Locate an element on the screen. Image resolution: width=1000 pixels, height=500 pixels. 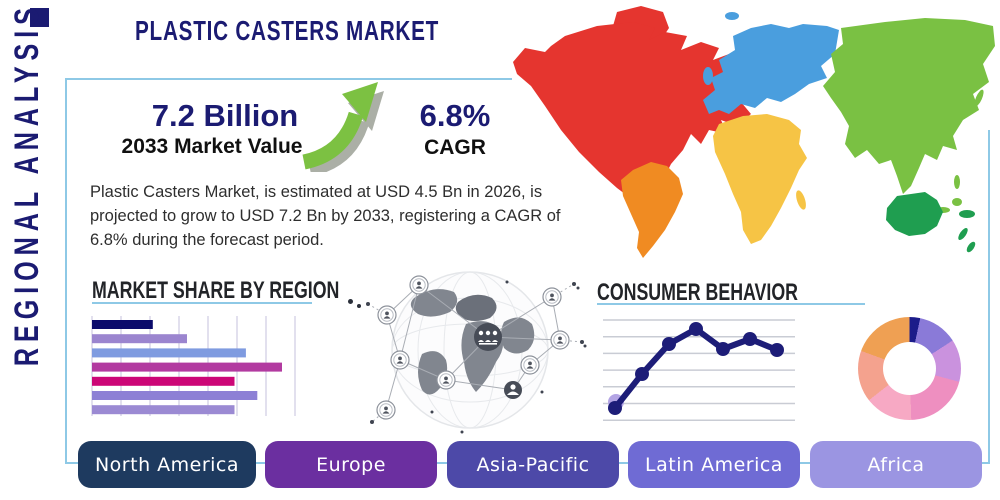
region-button-europe: Europe is located at coordinates (351, 464).